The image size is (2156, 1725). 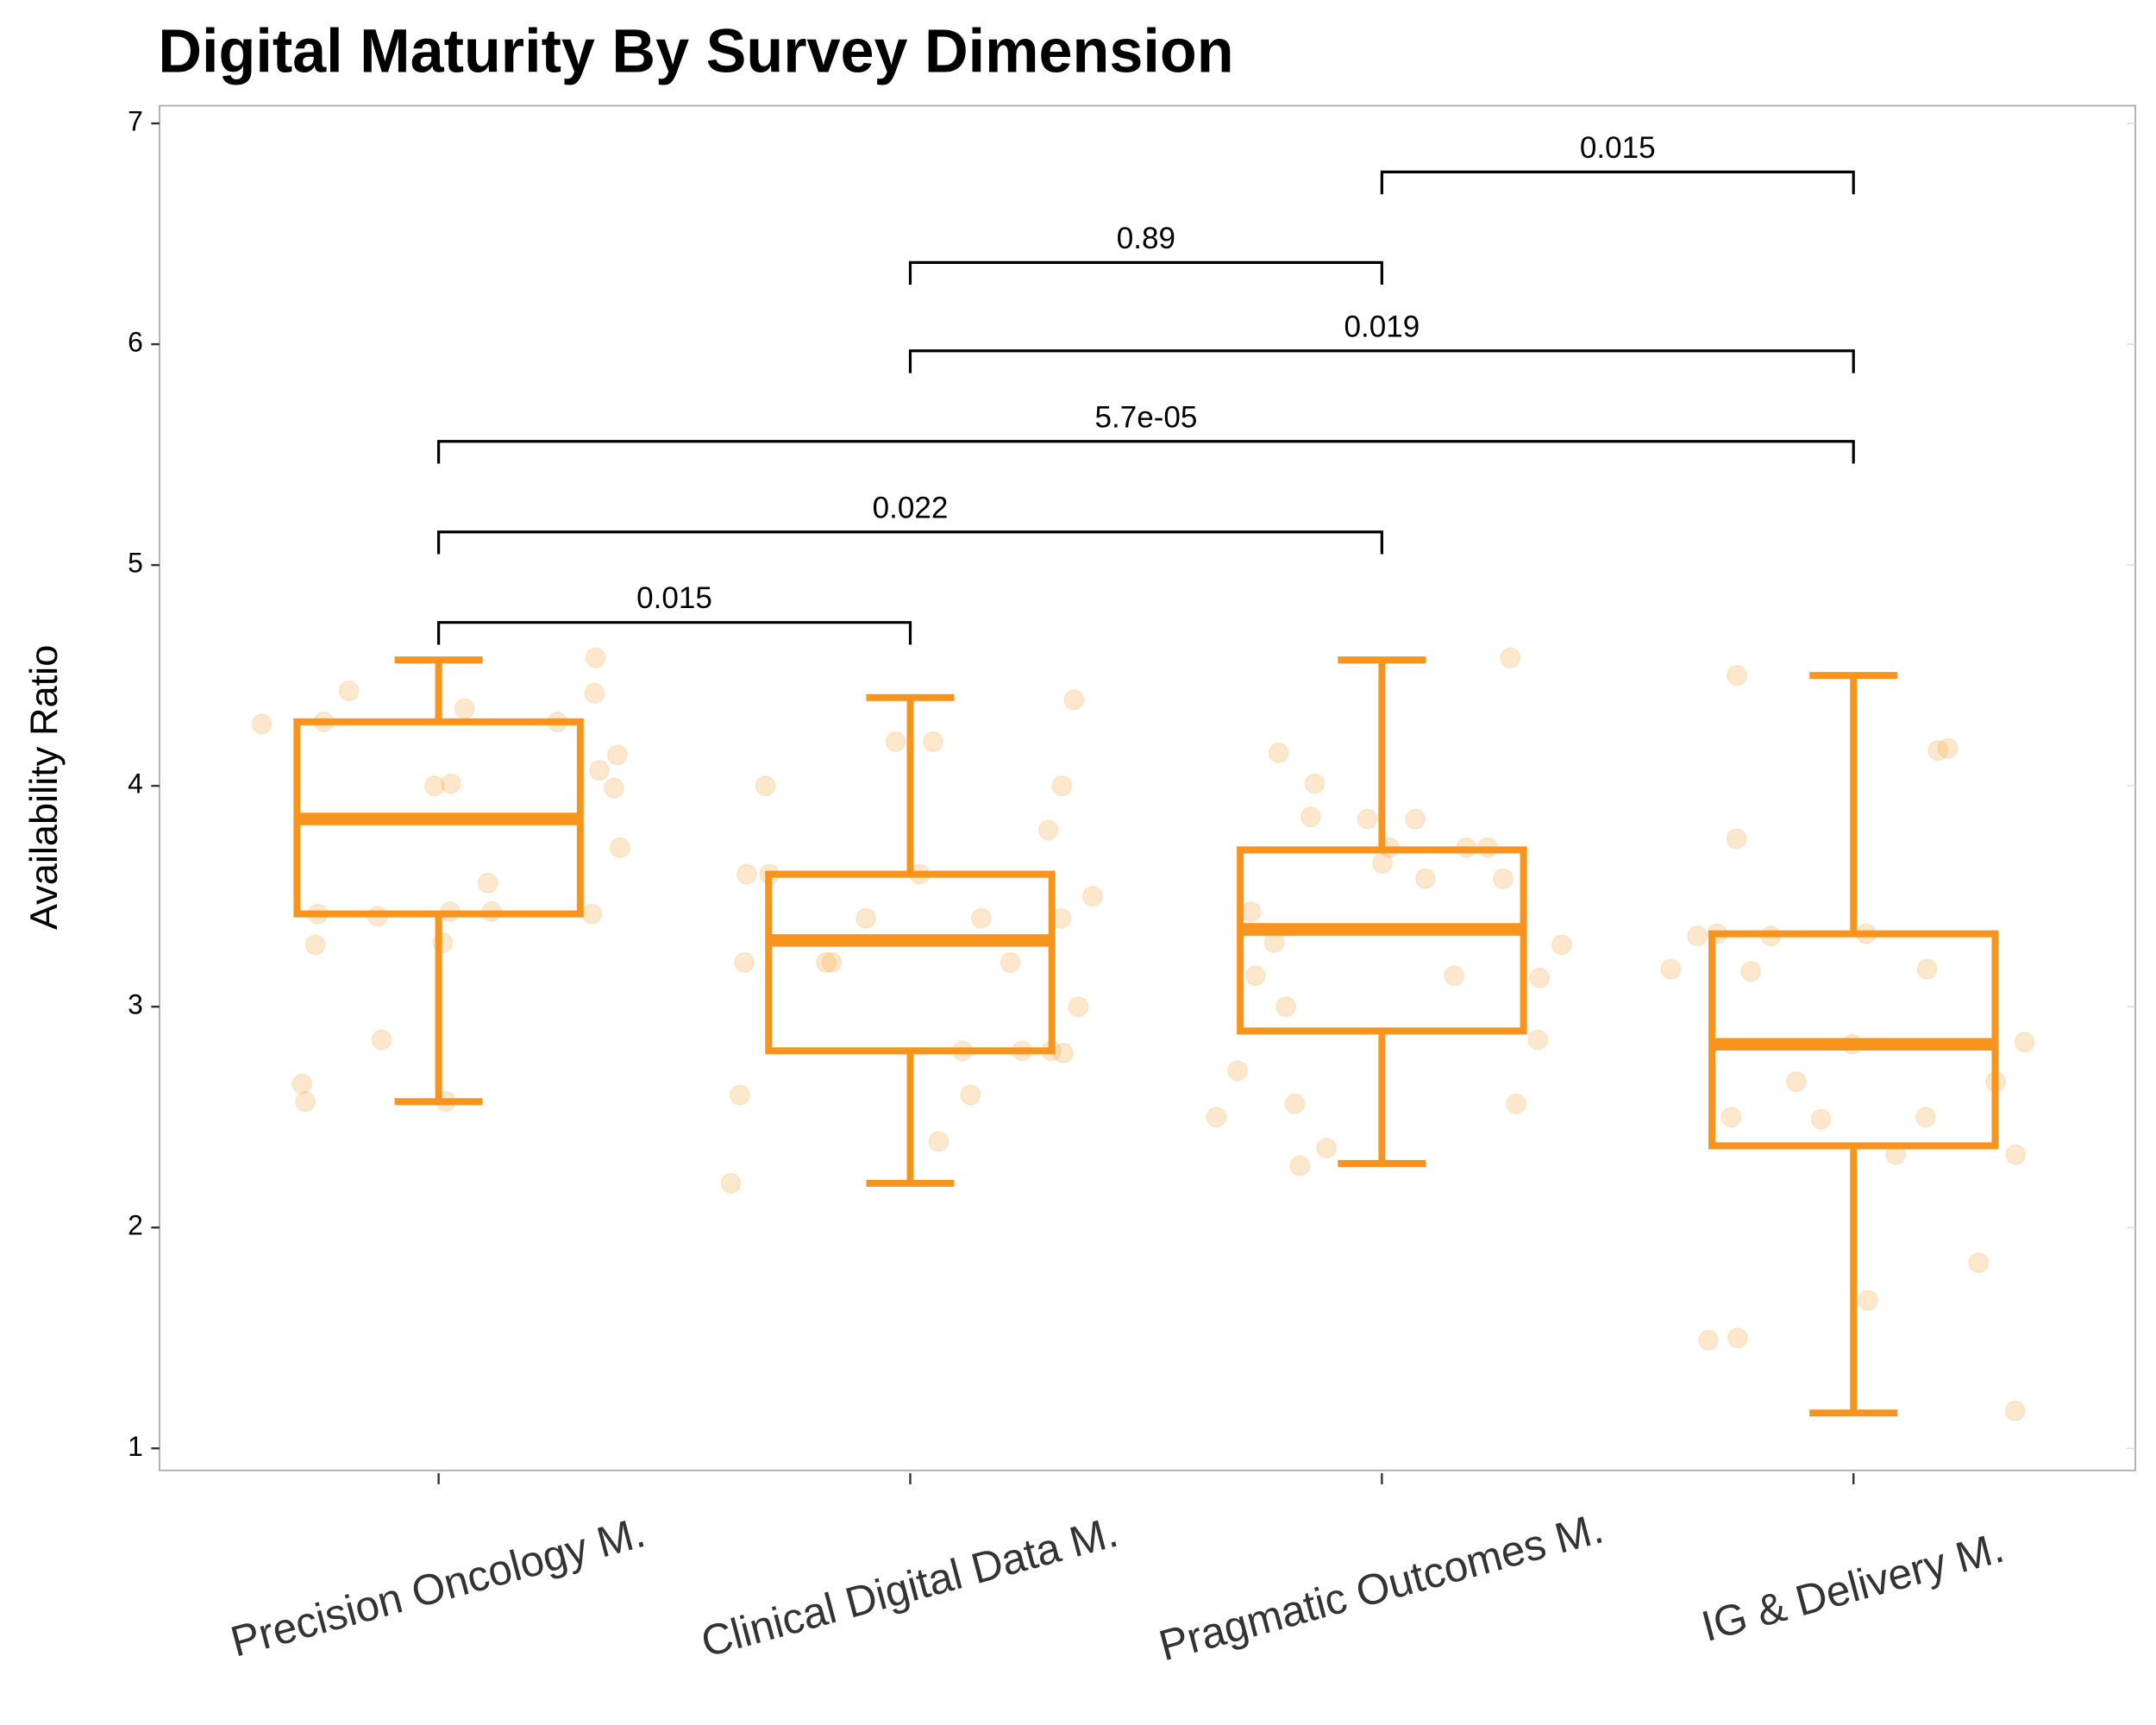 I want to click on y-tick-label: 2, so click(x=135, y=1225).